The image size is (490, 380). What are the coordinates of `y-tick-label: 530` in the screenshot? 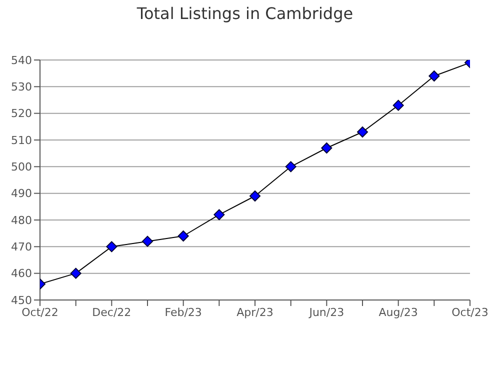 It's located at (21, 87).